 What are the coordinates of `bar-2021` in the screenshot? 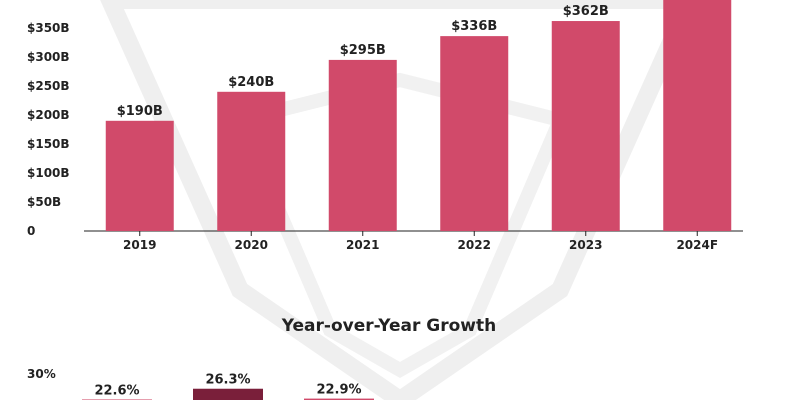 It's located at (362, 145).